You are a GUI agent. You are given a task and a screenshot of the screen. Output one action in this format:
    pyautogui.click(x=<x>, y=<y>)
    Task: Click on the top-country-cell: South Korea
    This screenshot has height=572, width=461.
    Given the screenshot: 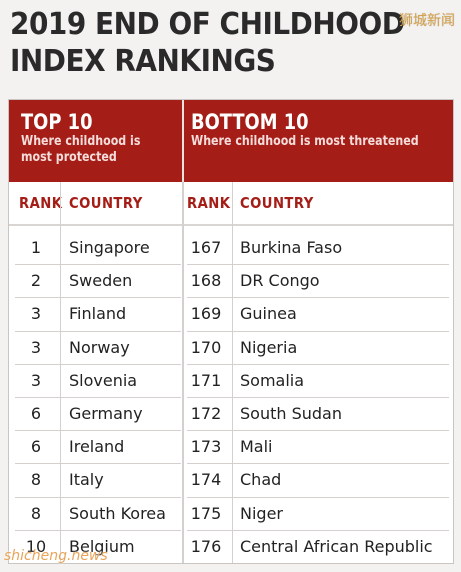 What is the action you would take?
    pyautogui.click(x=117, y=513)
    